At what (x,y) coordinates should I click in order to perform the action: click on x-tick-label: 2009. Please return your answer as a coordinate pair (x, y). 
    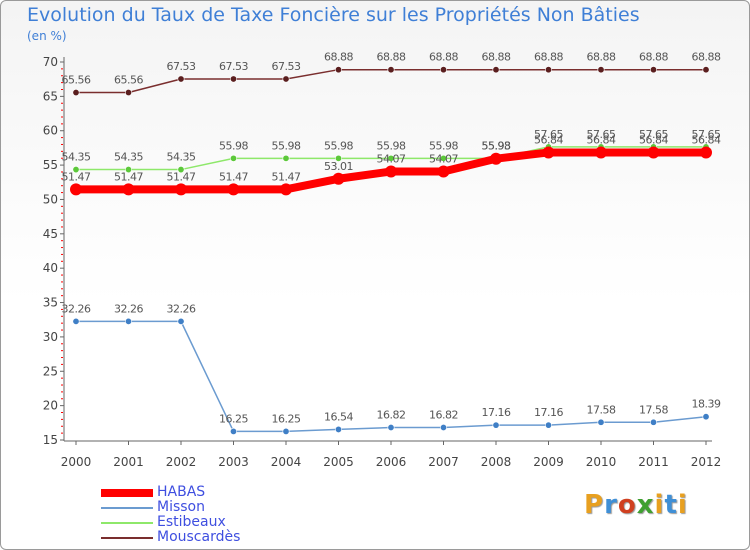
    Looking at the image, I should click on (548, 462).